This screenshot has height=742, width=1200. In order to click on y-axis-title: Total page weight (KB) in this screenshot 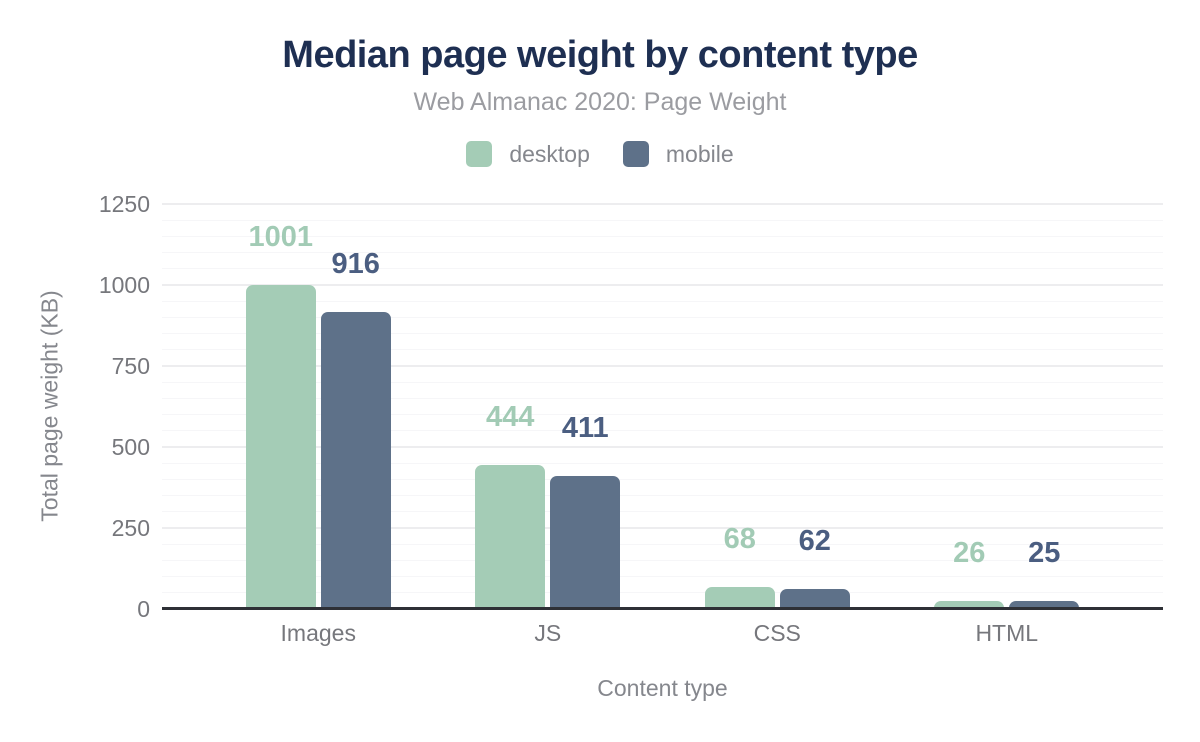, I will do `click(49, 406)`.